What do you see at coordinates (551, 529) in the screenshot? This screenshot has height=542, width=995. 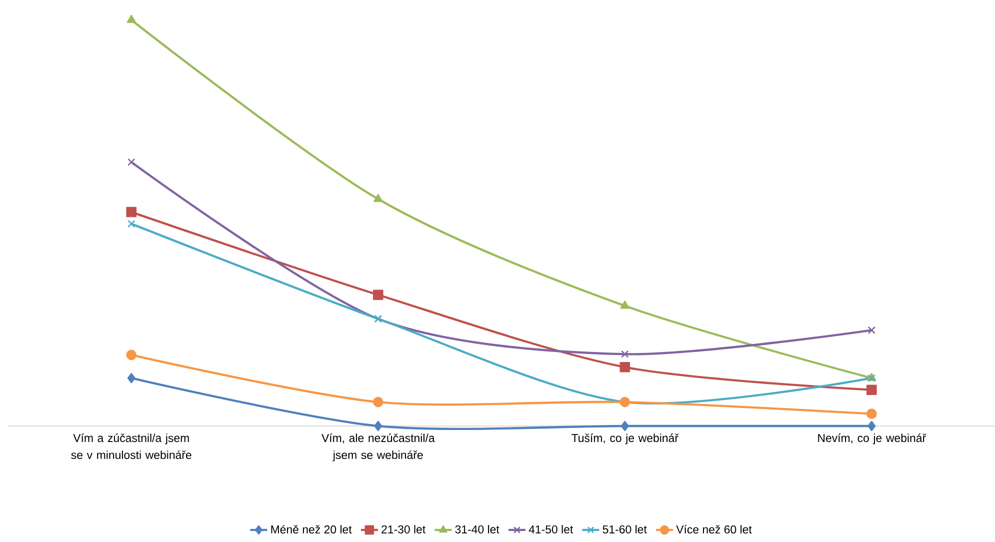 I see `legend-label: 41-50 let` at bounding box center [551, 529].